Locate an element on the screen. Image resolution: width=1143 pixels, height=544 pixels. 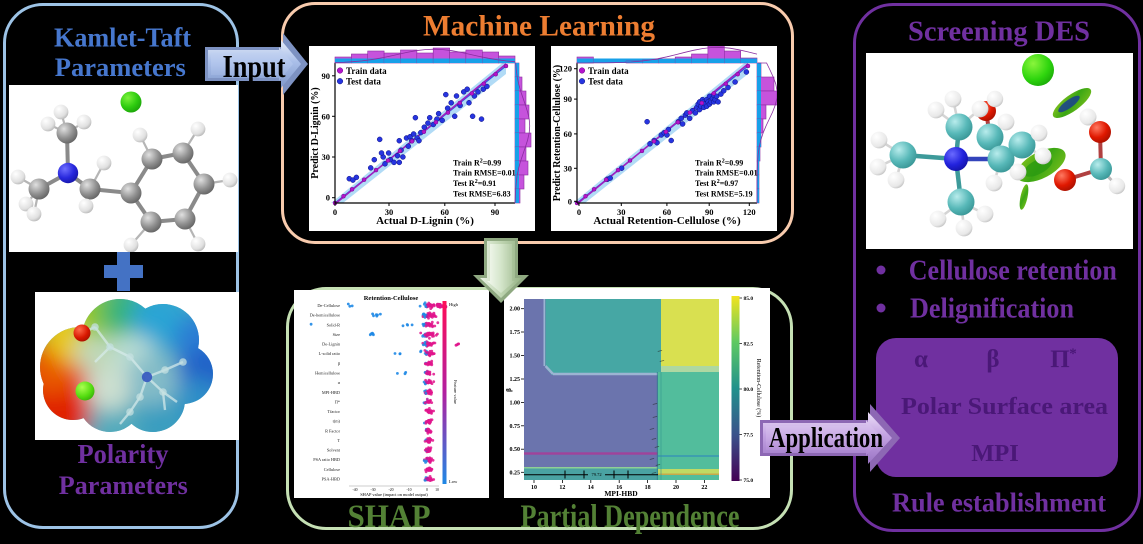
svg-text: Actual Retention-Cellulose (%) is located at coordinates (667, 221).